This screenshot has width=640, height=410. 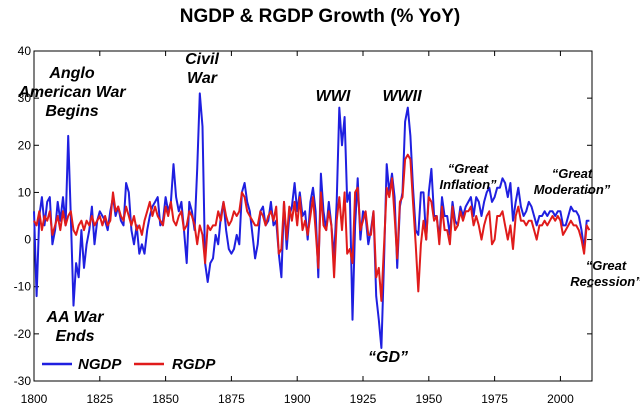 I want to click on annotation-anglo-line: Begins, so click(x=71, y=111).